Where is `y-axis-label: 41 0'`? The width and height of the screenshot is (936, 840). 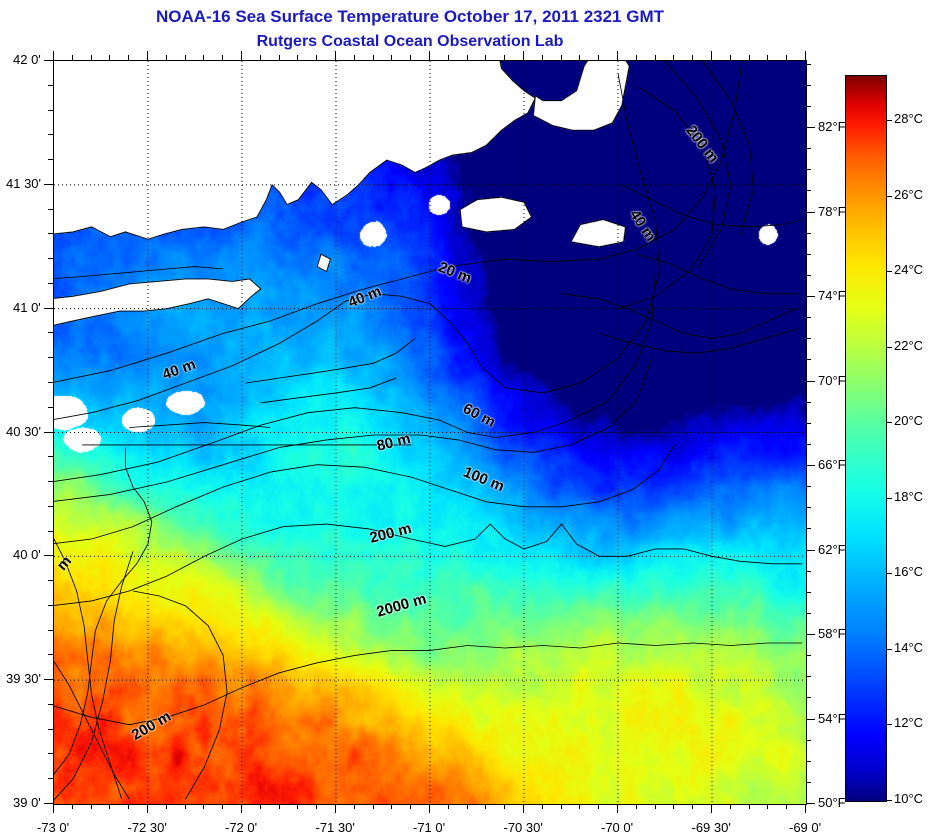
y-axis-label: 41 0' is located at coordinates (27, 307).